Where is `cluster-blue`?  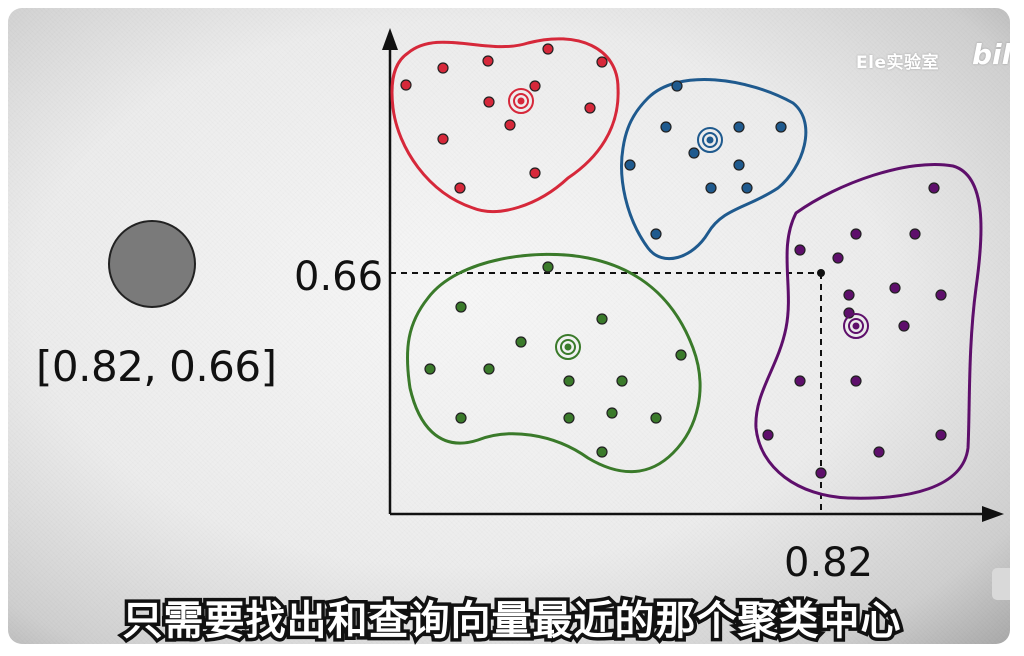 cluster-blue is located at coordinates (714, 169).